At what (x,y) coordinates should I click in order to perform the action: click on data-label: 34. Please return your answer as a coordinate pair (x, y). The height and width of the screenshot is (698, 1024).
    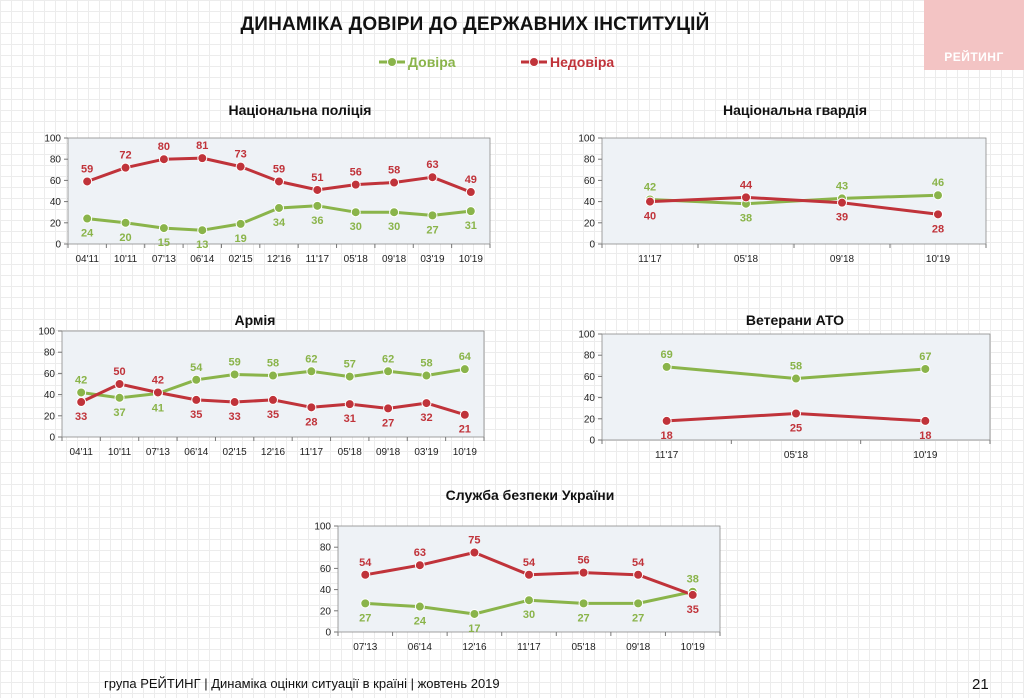
    Looking at the image, I should click on (279, 223).